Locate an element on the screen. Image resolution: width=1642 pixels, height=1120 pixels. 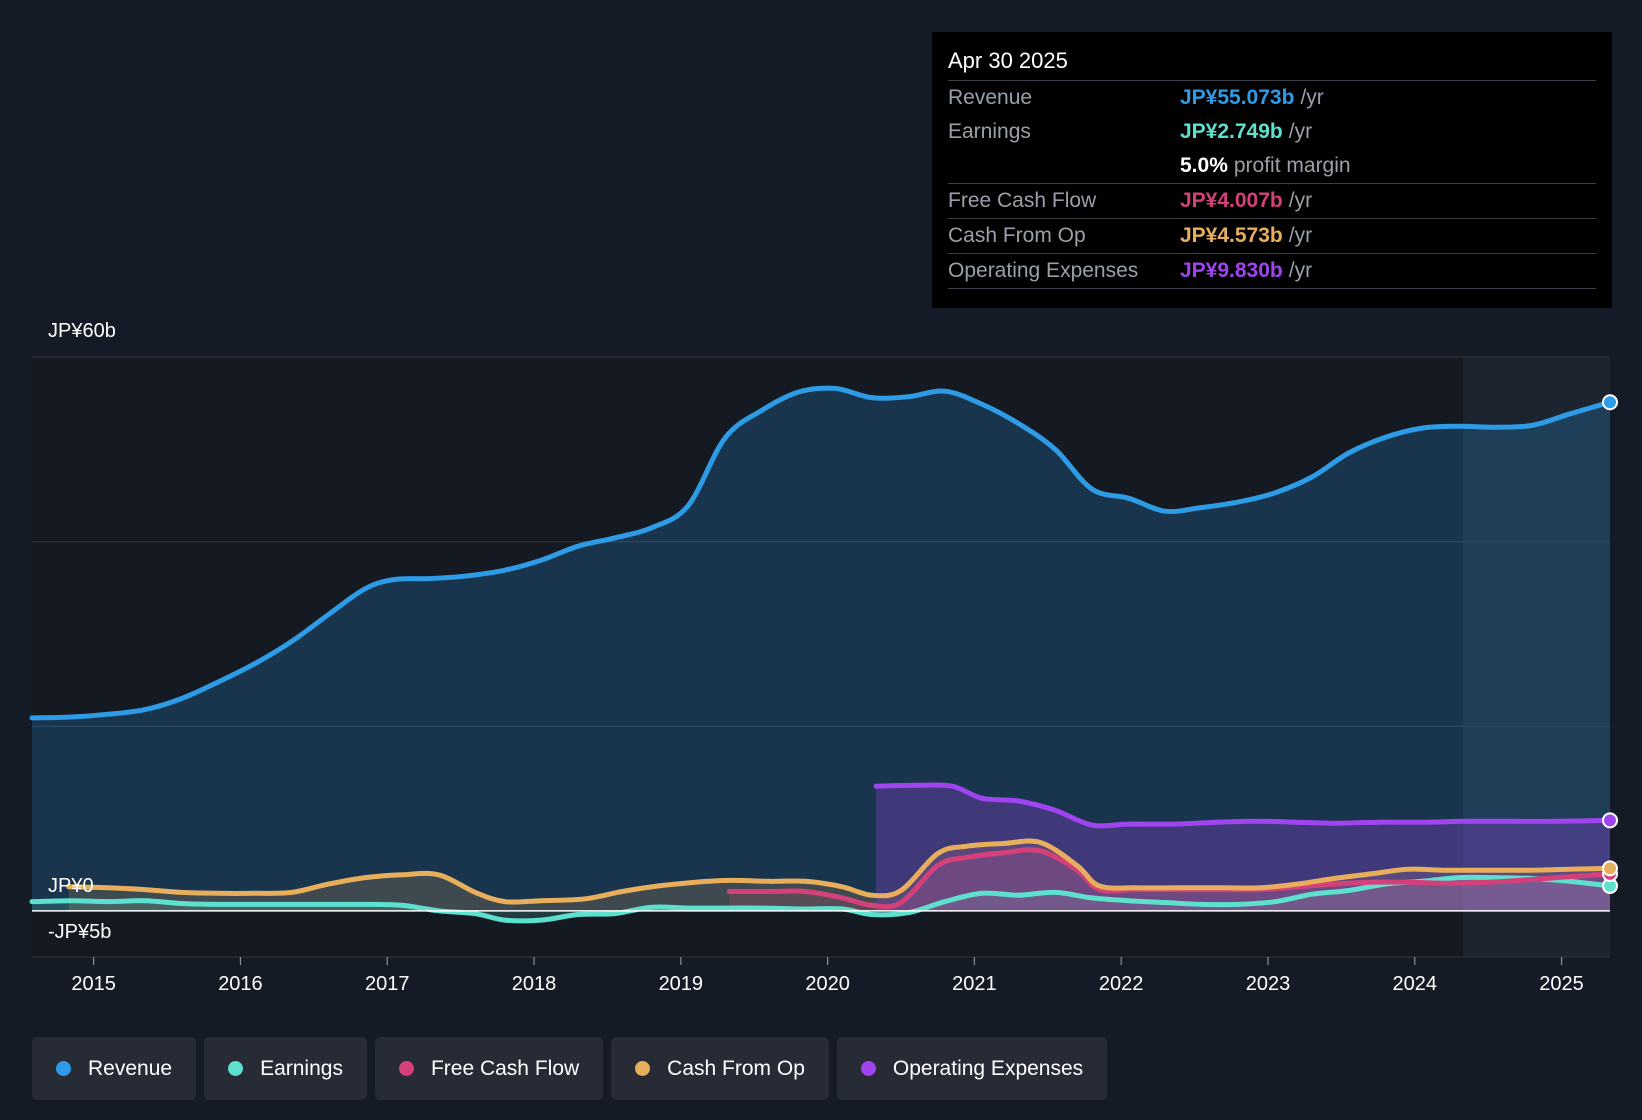
legend-item-free-cash-flow: Free Cash Flow is located at coordinates (489, 1068).